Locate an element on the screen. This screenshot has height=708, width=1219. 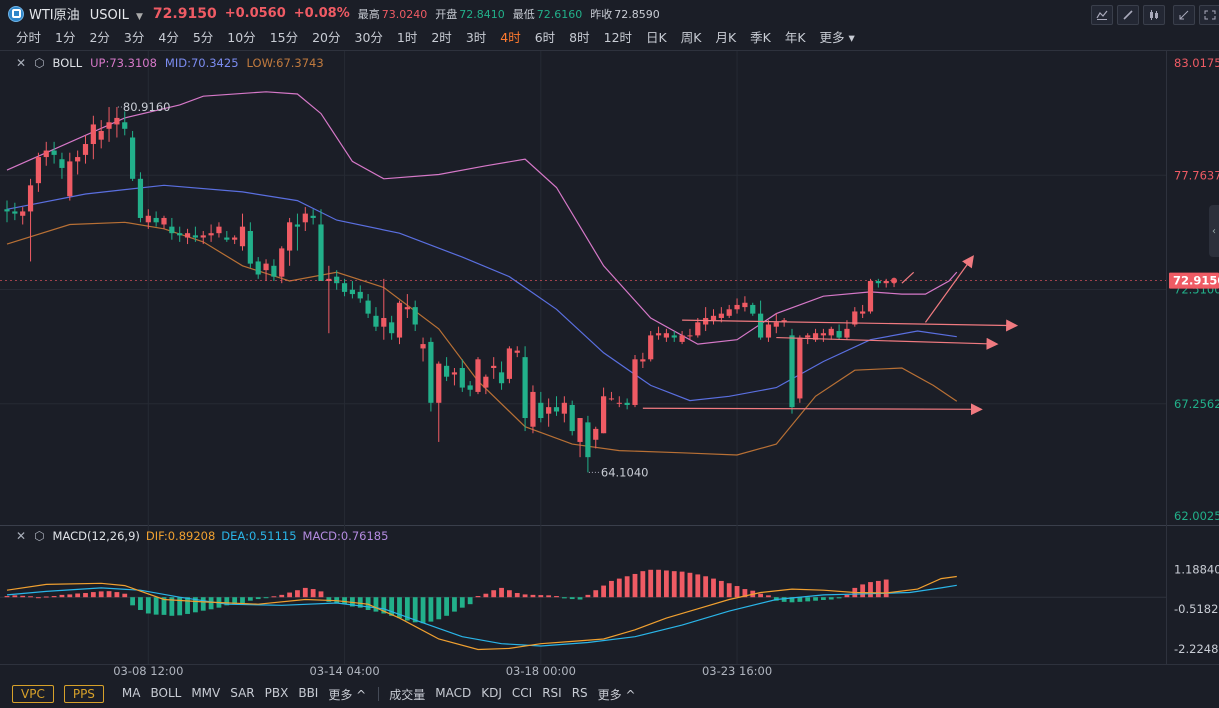
side-panel-toggle: ‹ is located at coordinates (1214, 231).